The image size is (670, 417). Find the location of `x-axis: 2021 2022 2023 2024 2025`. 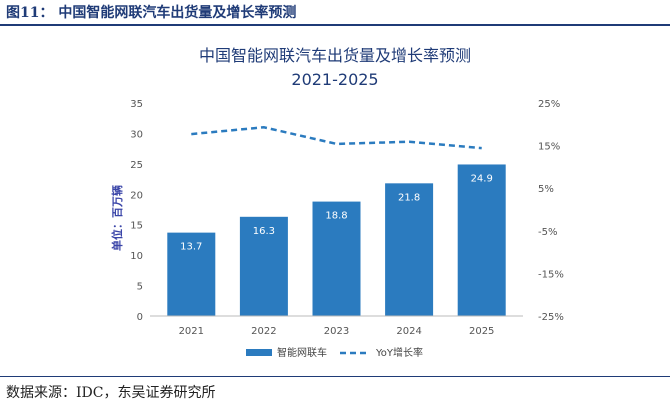

x-axis: 2021 2022 2023 2024 2025 is located at coordinates (336, 326).